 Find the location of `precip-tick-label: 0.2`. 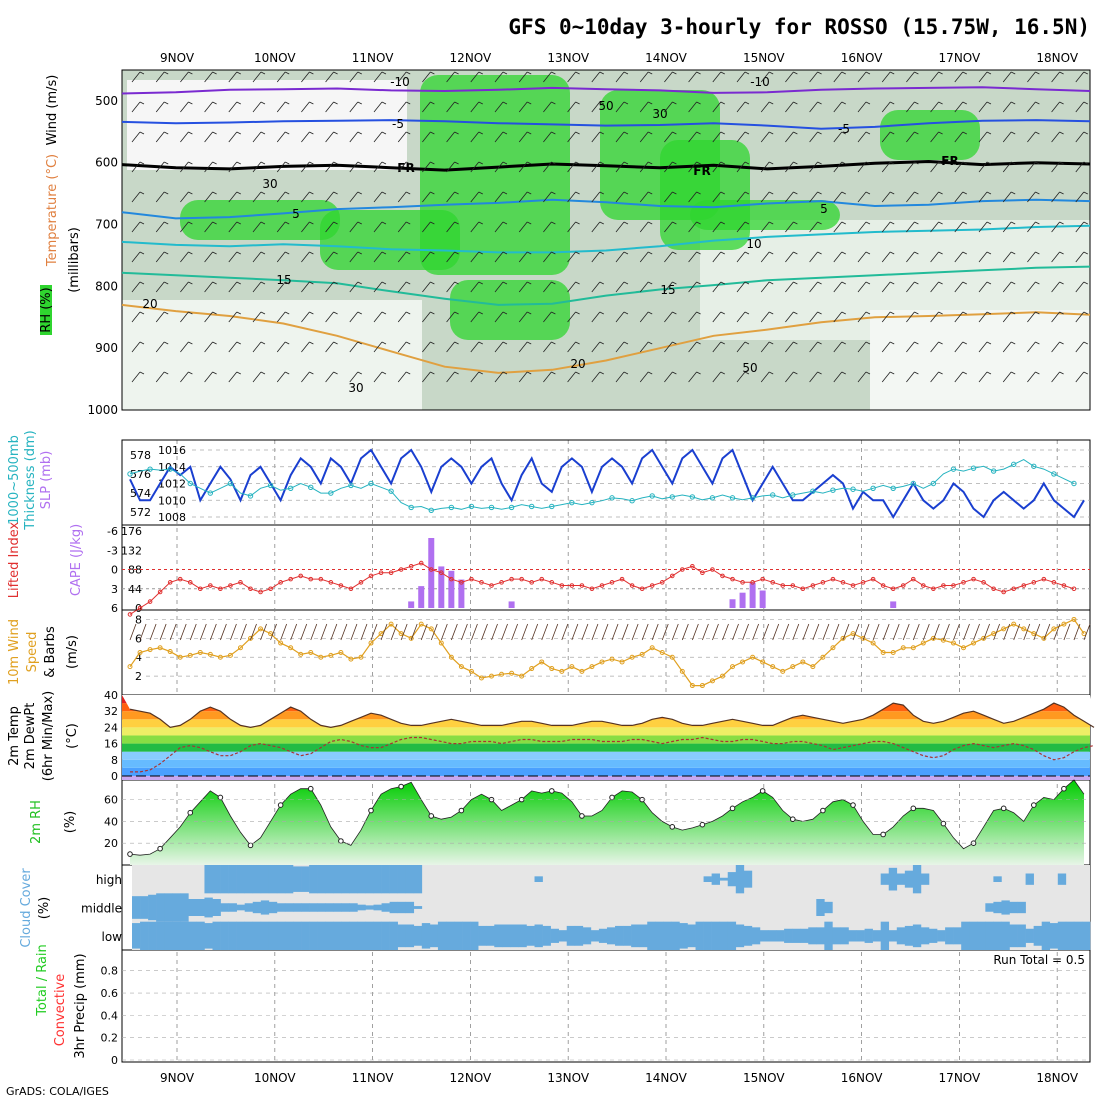

precip-tick-label: 0.2 is located at coordinates (110, 1038).